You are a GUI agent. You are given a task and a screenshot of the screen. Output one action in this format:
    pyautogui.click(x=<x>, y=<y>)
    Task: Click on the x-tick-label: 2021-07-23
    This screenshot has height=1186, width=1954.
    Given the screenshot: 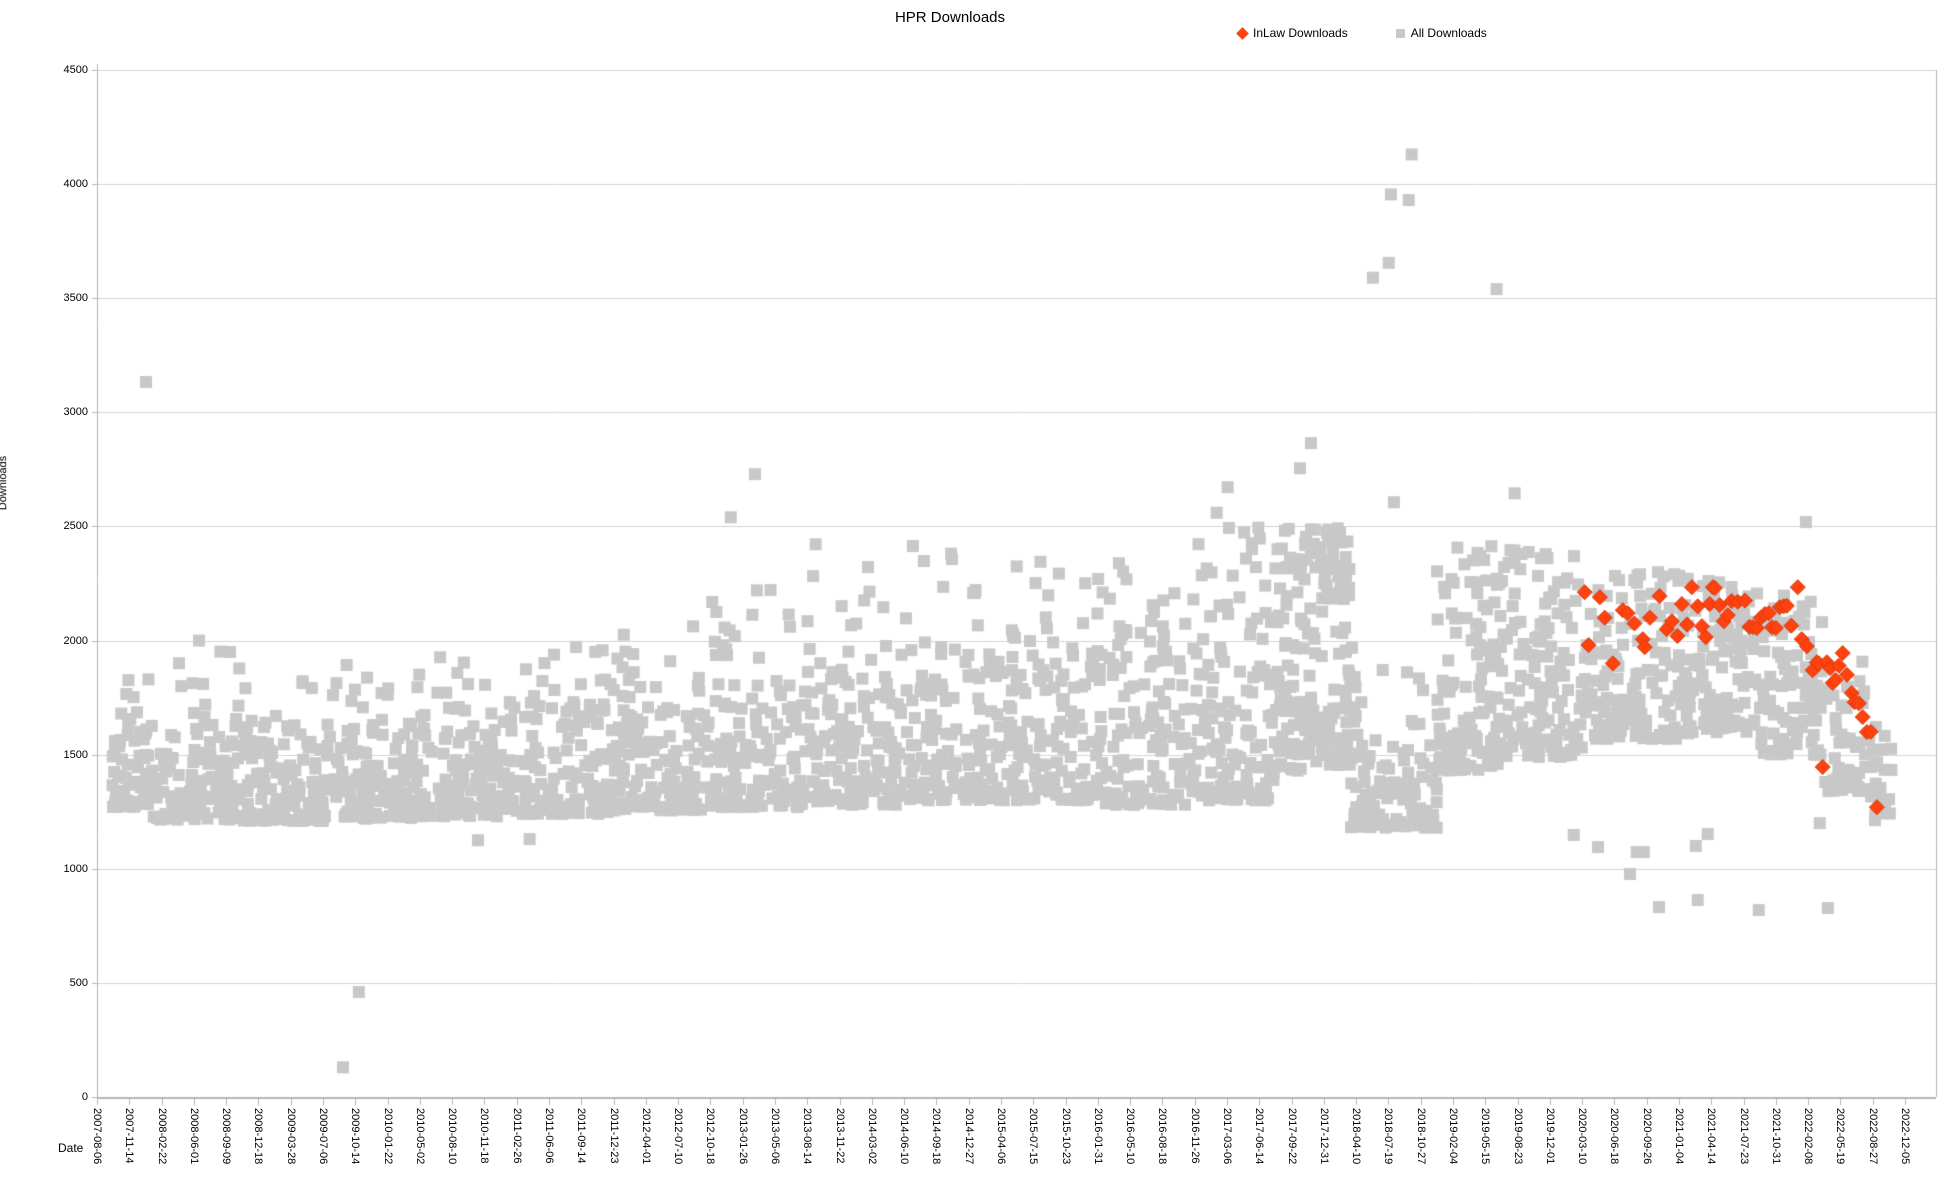 What is the action you would take?
    pyautogui.click(x=1743, y=1136)
    